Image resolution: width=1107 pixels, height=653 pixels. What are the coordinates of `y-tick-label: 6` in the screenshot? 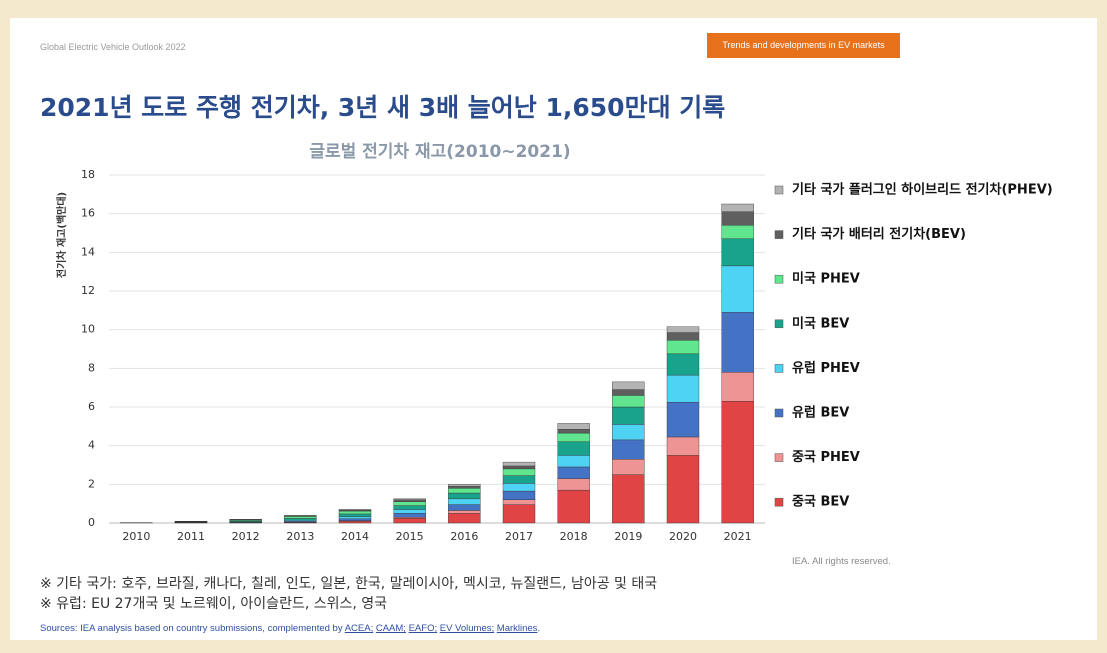 It's located at (91, 406).